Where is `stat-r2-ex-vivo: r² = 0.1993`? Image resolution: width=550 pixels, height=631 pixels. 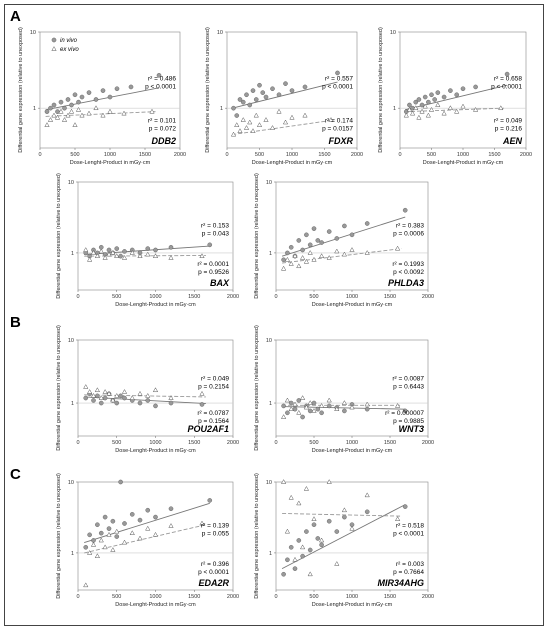
stat-r2-ex-vivo: r² = 0.1993 is located at coordinates (408, 264).